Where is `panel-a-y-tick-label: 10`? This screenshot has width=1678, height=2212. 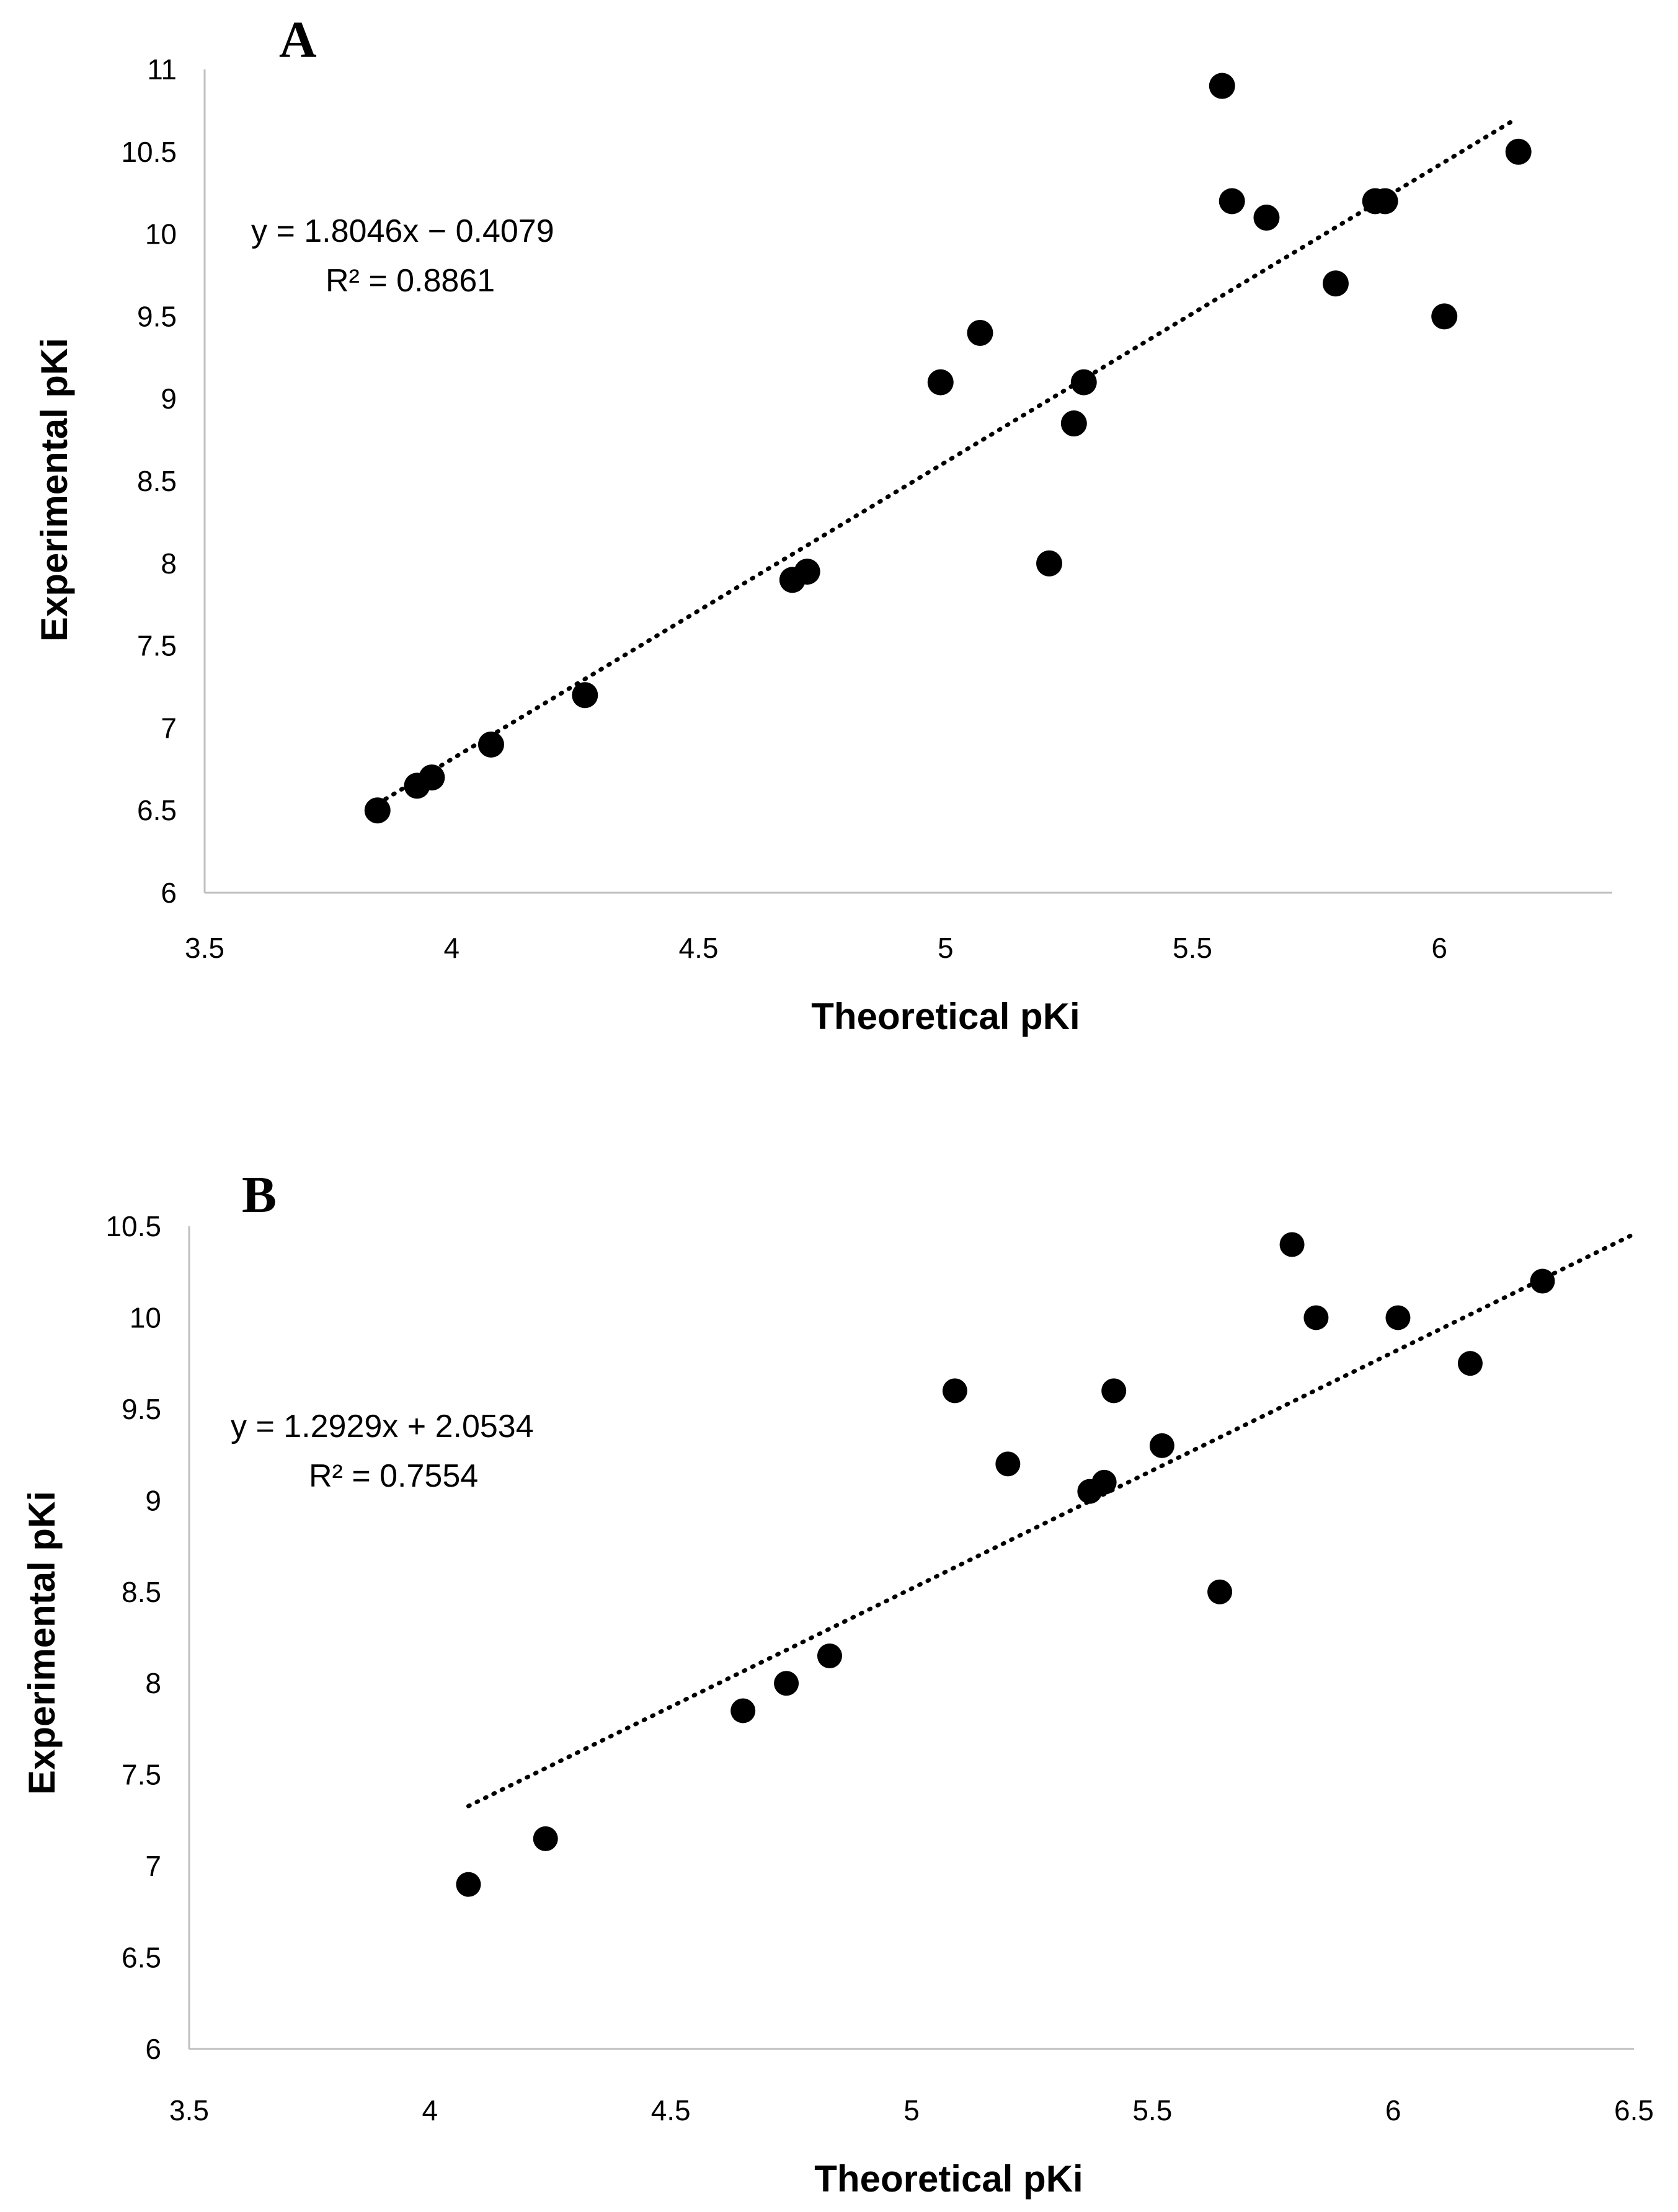 panel-a-y-tick-label: 10 is located at coordinates (161, 234).